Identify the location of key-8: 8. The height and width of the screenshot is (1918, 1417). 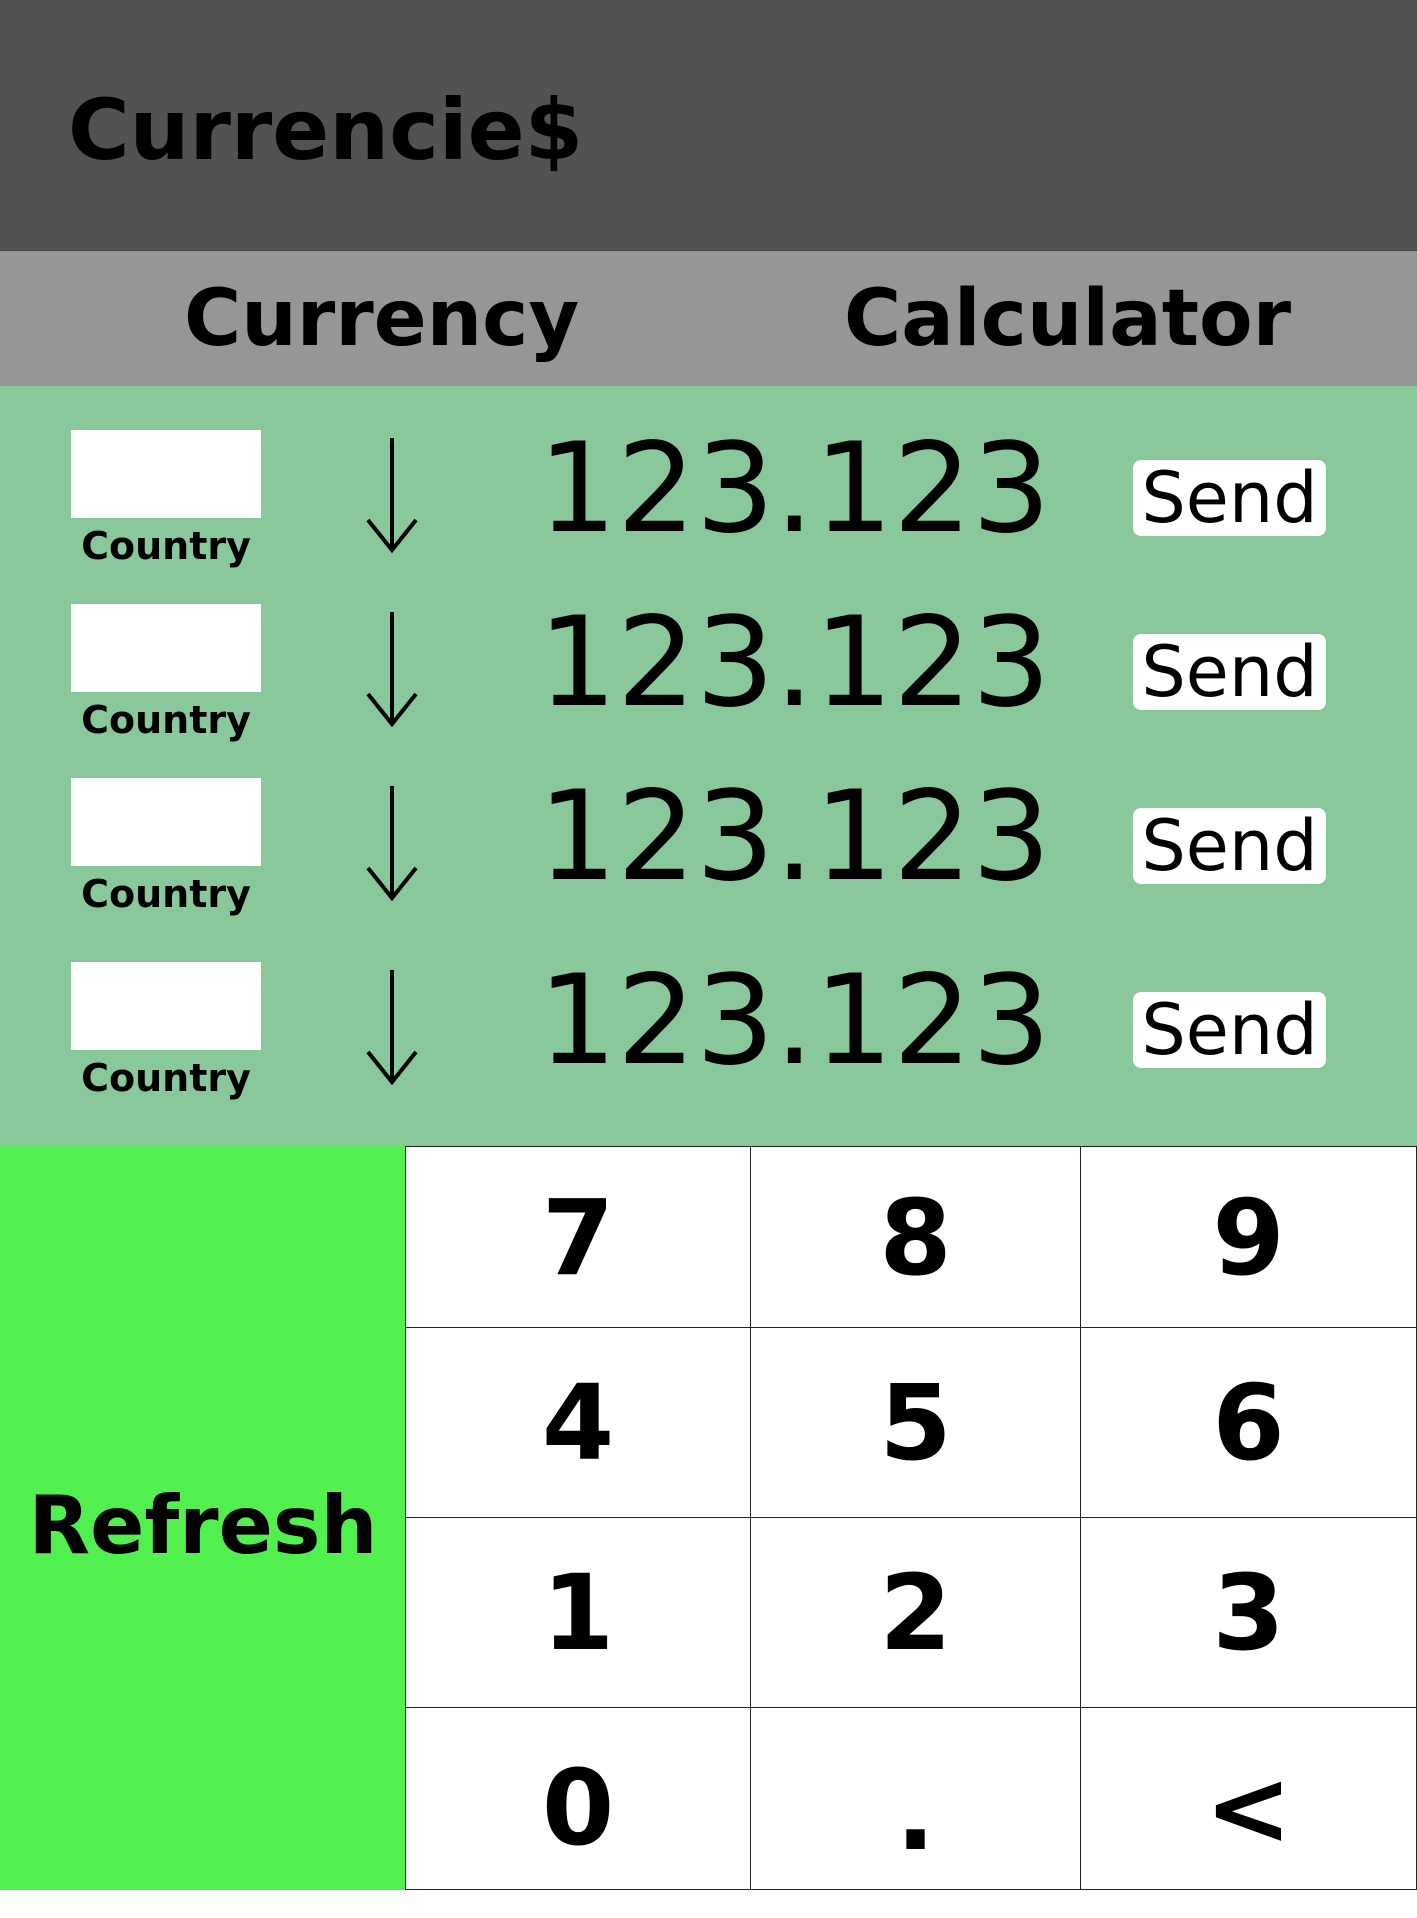
(916, 1237).